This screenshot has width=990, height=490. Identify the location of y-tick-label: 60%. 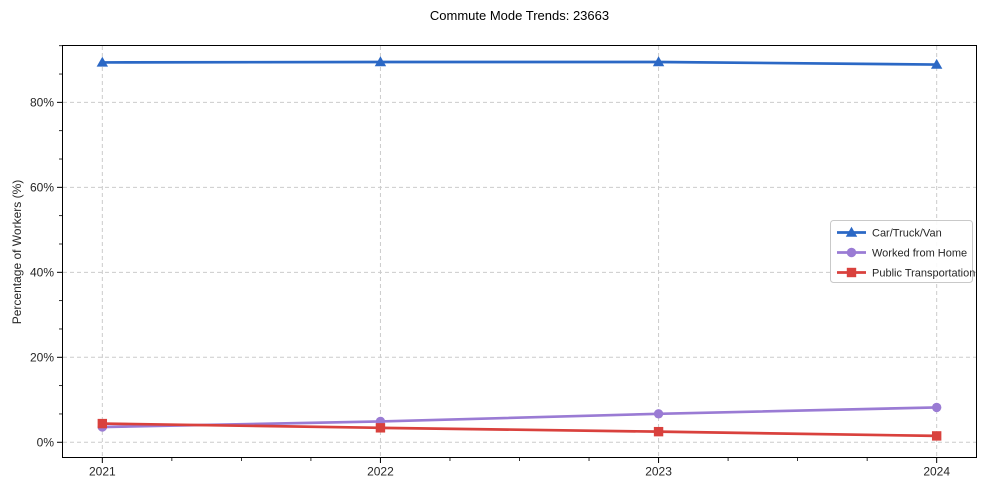
(42, 187).